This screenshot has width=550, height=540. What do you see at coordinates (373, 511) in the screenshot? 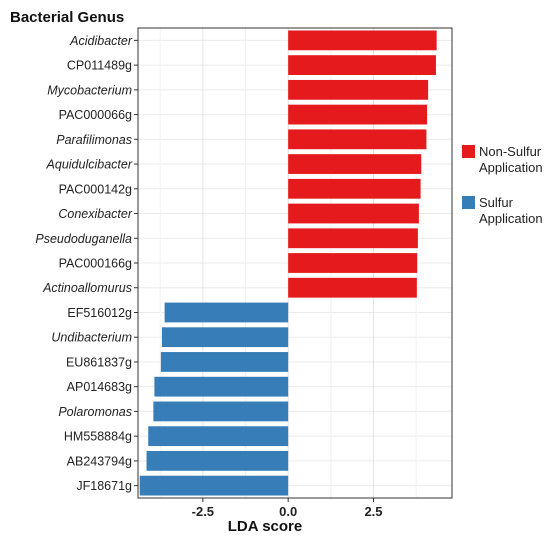
I see `x-tick-label: 2.5` at bounding box center [373, 511].